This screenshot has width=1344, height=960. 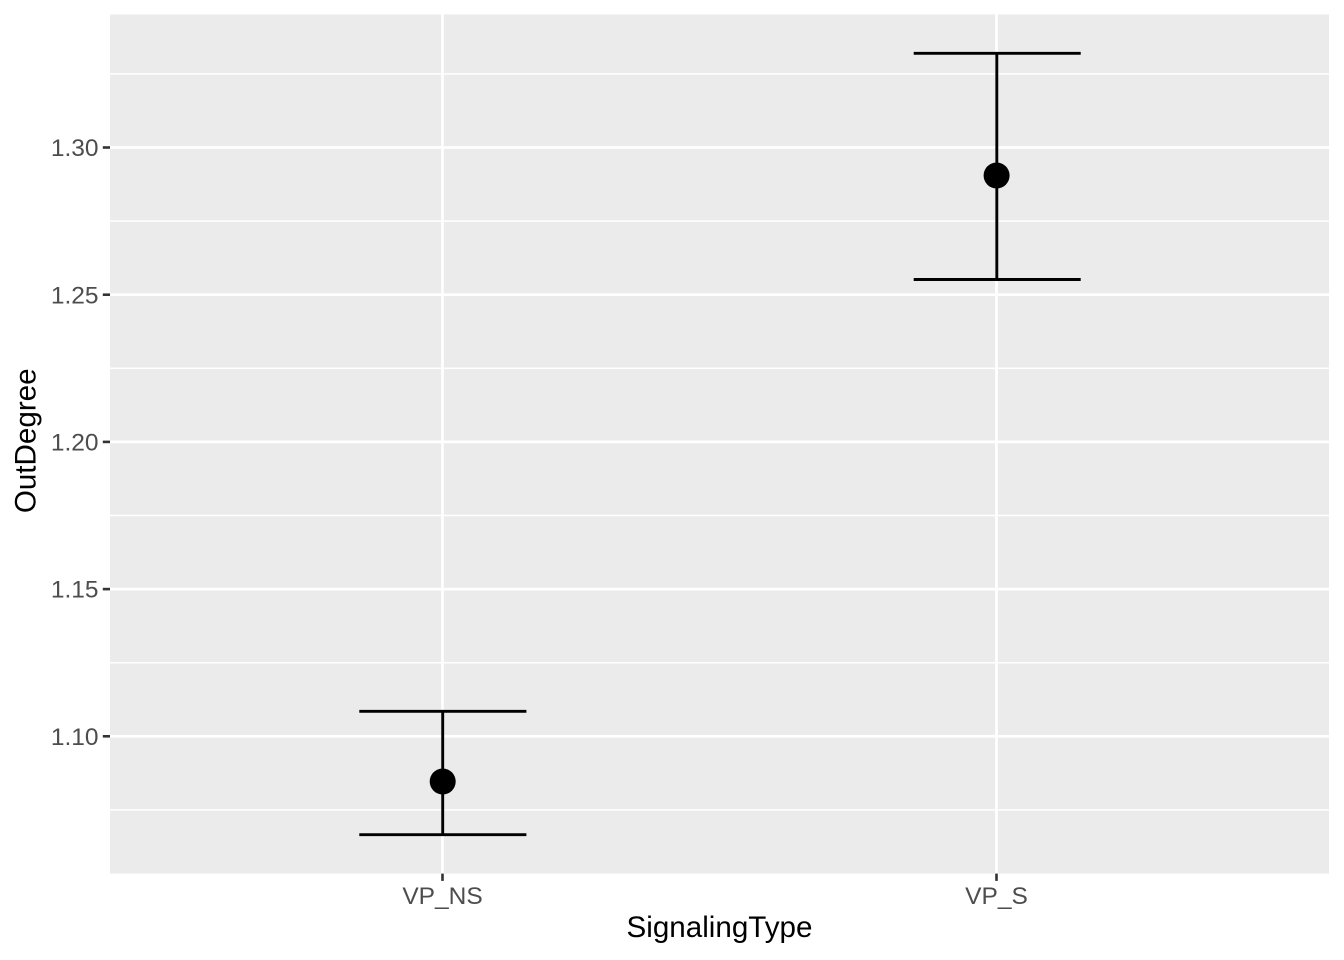 What do you see at coordinates (26, 440) in the screenshot?
I see `svg-text: OutDegree` at bounding box center [26, 440].